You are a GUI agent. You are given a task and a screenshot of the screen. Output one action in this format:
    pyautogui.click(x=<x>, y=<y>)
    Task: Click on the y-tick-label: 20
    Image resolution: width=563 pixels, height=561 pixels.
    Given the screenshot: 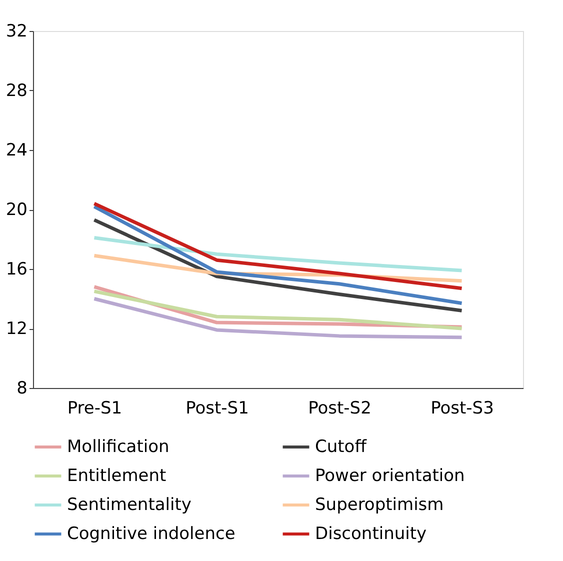 What is the action you would take?
    pyautogui.click(x=17, y=210)
    